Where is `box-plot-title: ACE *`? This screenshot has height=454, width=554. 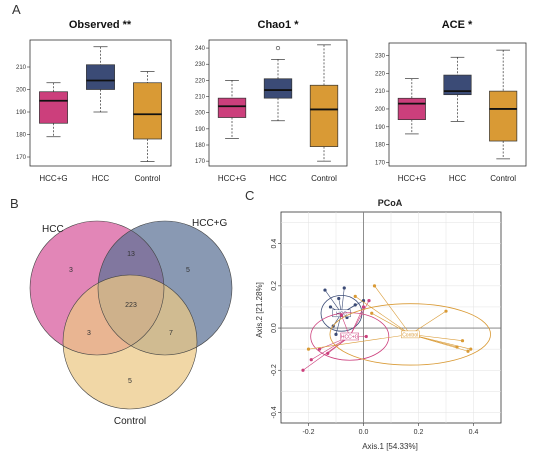 box-plot-title: ACE * is located at coordinates (457, 25).